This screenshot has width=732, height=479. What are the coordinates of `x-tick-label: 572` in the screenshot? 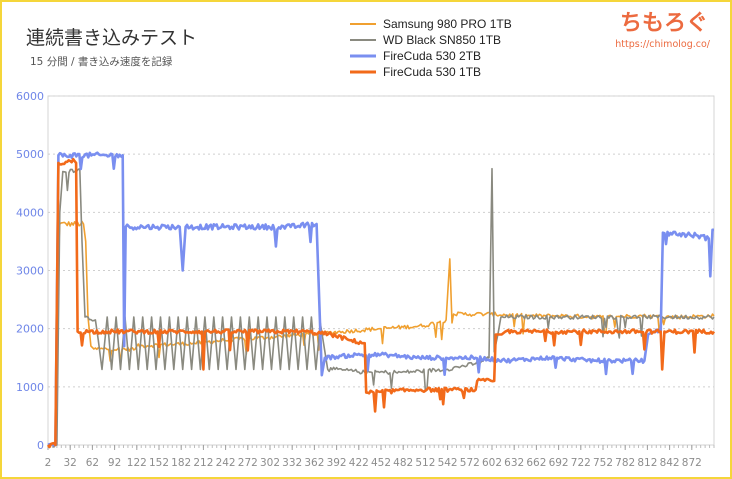 It's located at (470, 463).